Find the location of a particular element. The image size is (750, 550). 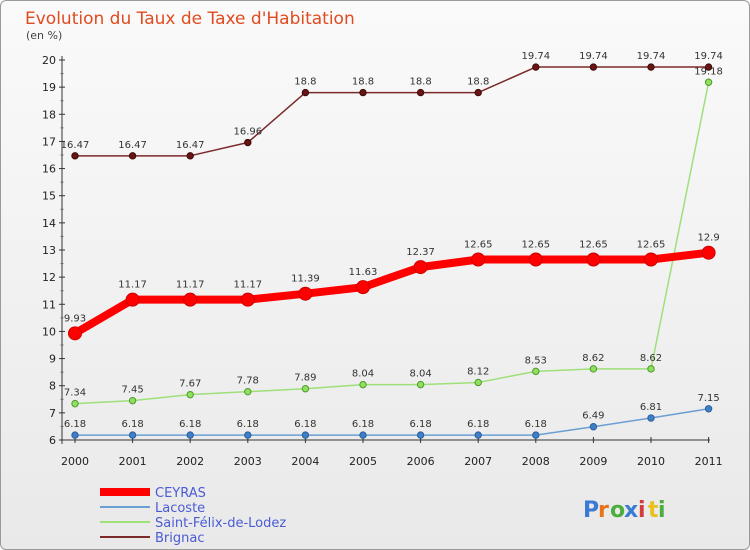

data-label: 8.04 is located at coordinates (420, 374).